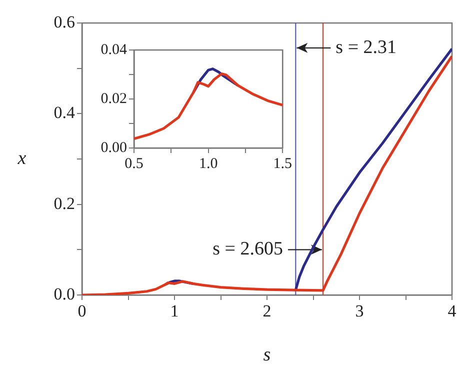  What do you see at coordinates (452, 311) in the screenshot?
I see `x-tick-label: 4` at bounding box center [452, 311].